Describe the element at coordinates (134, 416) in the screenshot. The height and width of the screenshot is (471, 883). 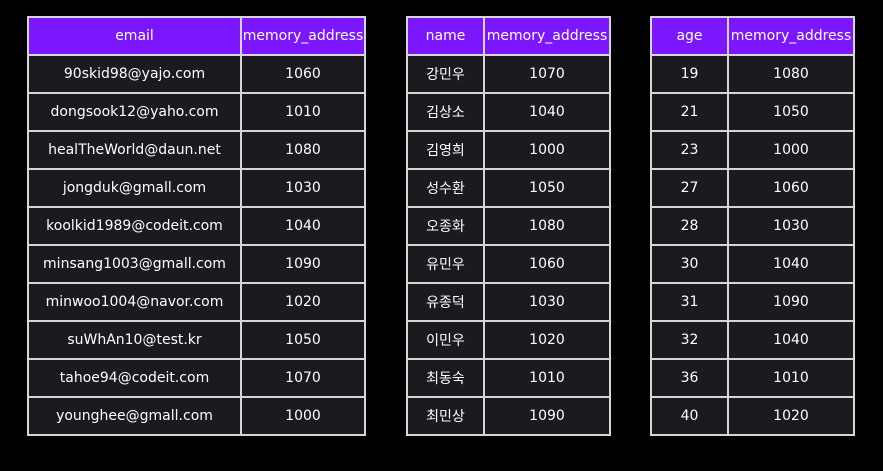
I see `table-cell-email: younghee@gmall.com` at that location.